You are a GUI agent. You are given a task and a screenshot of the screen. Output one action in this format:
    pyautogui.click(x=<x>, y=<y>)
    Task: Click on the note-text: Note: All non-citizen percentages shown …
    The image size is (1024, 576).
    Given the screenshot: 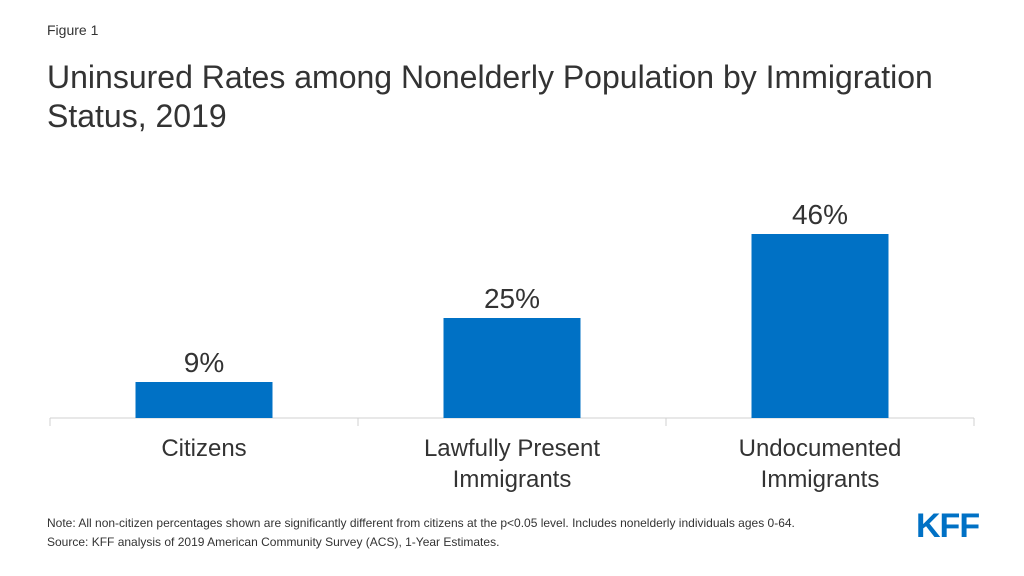 What is the action you would take?
    pyautogui.click(x=421, y=523)
    